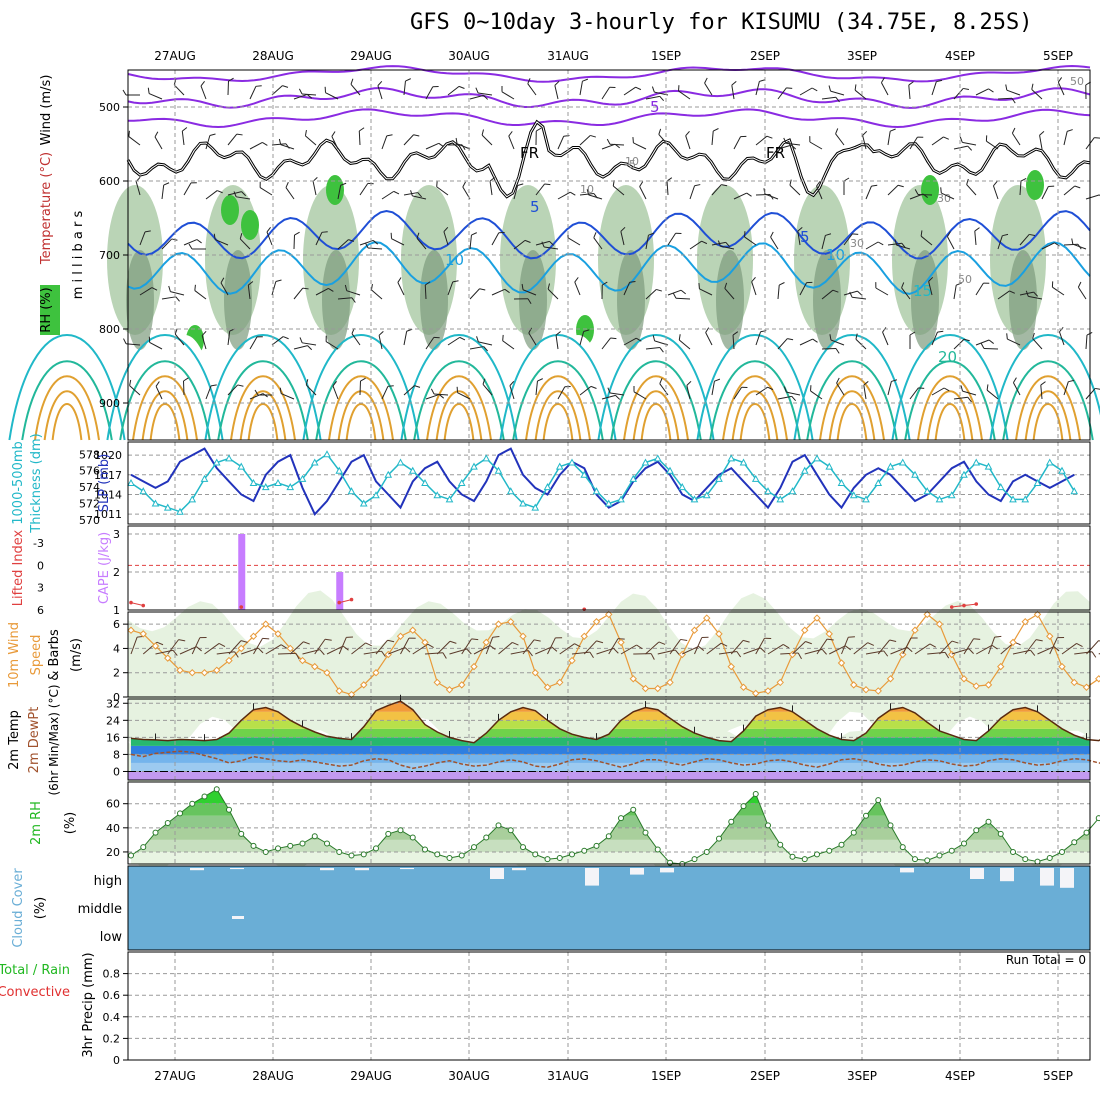 This screenshot has height=1100, width=1100. I want to click on lifted-point, so click(584, 609).